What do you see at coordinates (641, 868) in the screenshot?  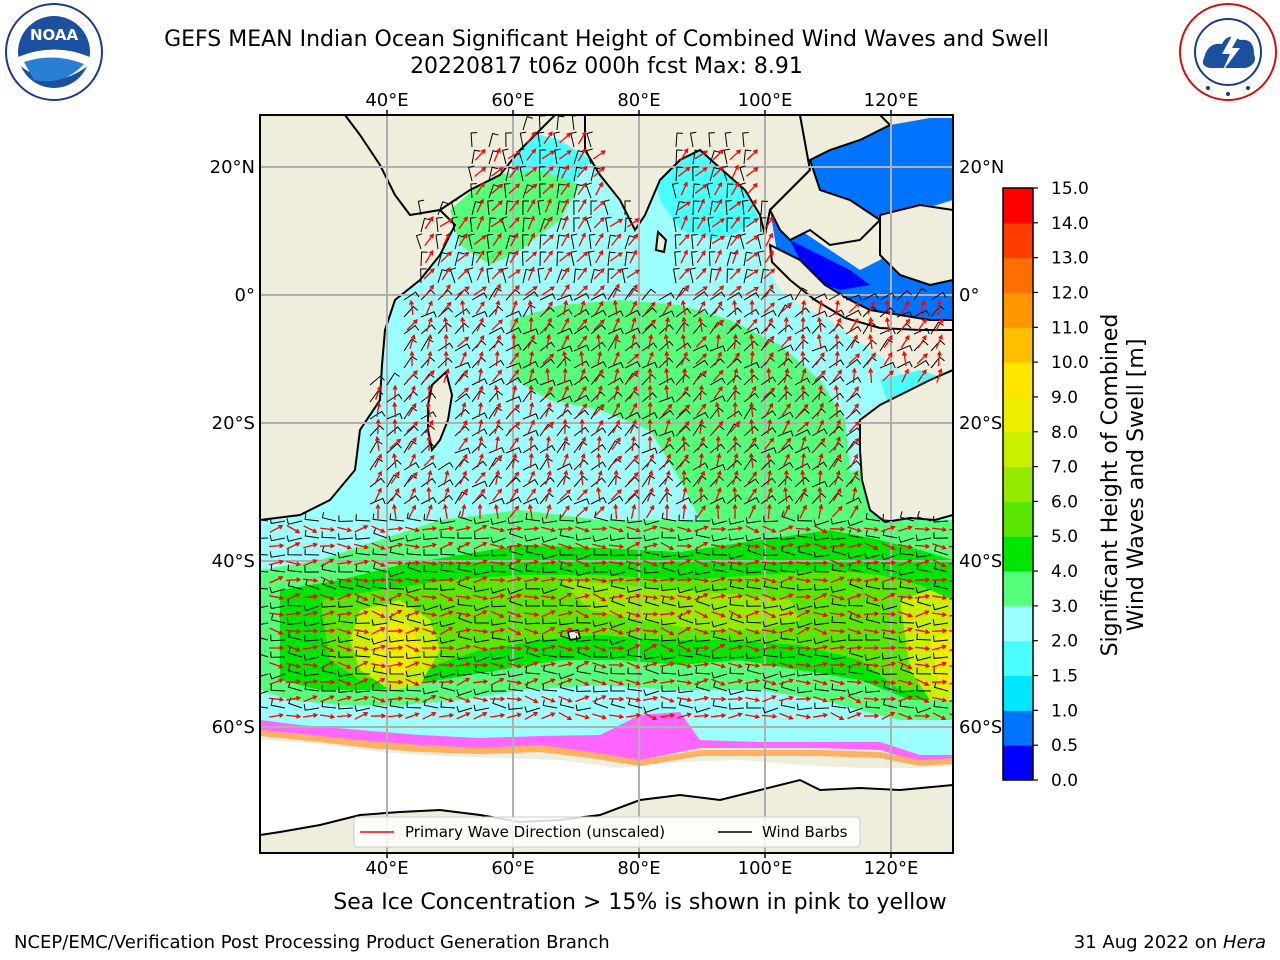 I see `lon-labels-bottom: 40°E 60°E 80°E 100°E 120°E` at bounding box center [641, 868].